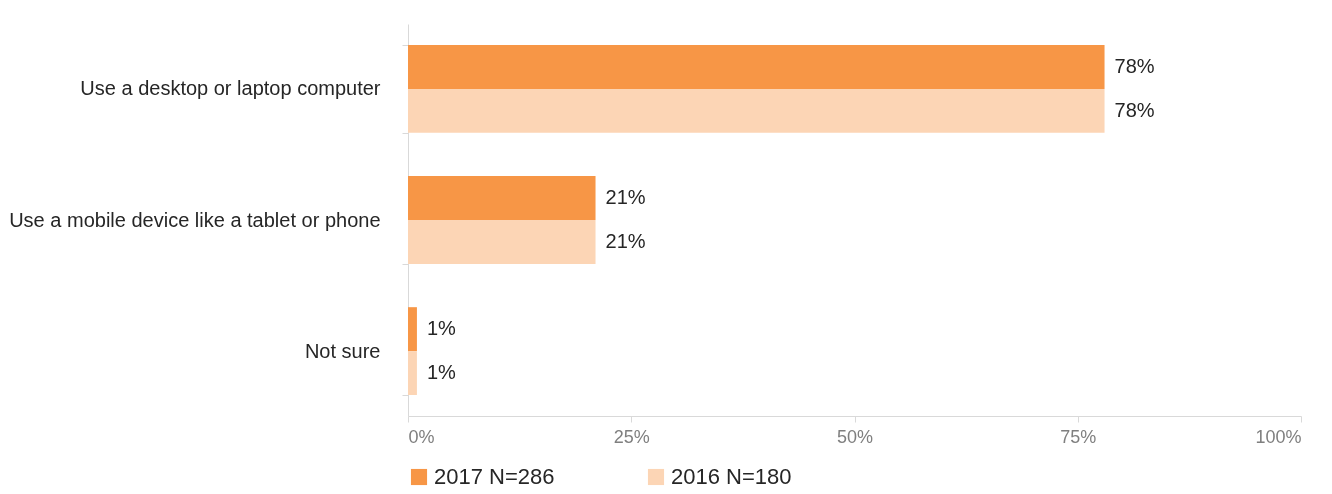  I want to click on x-tick-label: 100%, so click(1278, 436).